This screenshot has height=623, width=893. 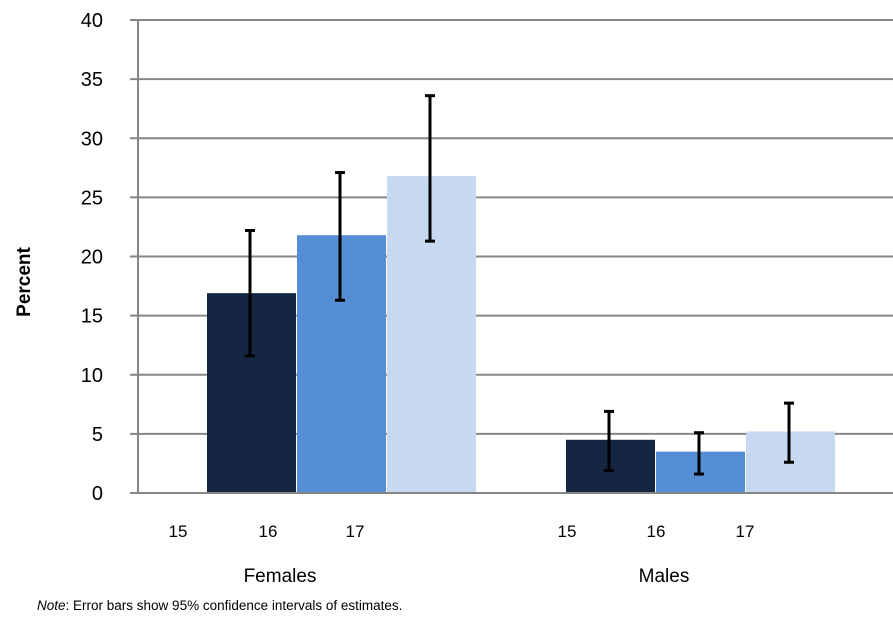 What do you see at coordinates (280, 576) in the screenshot?
I see `x-group-label: Females` at bounding box center [280, 576].